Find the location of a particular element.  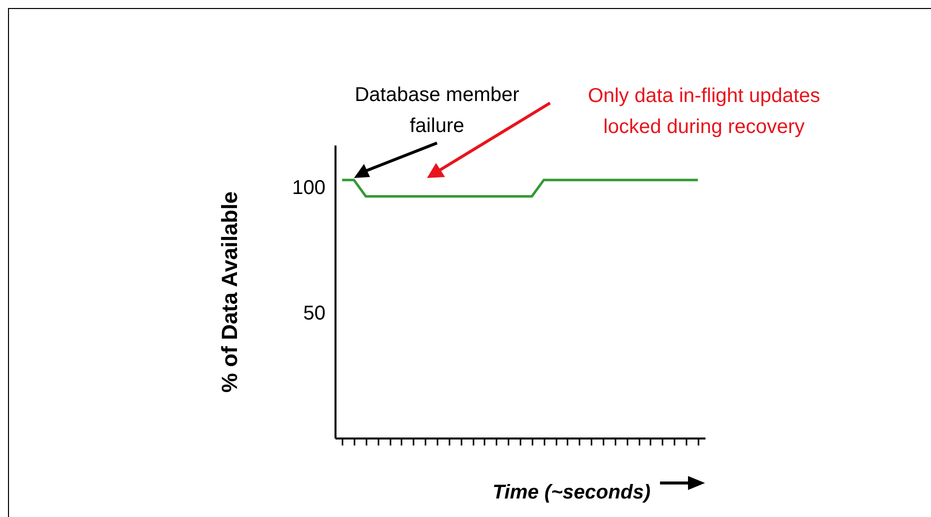

y-tick-label: 100 is located at coordinates (309, 188).